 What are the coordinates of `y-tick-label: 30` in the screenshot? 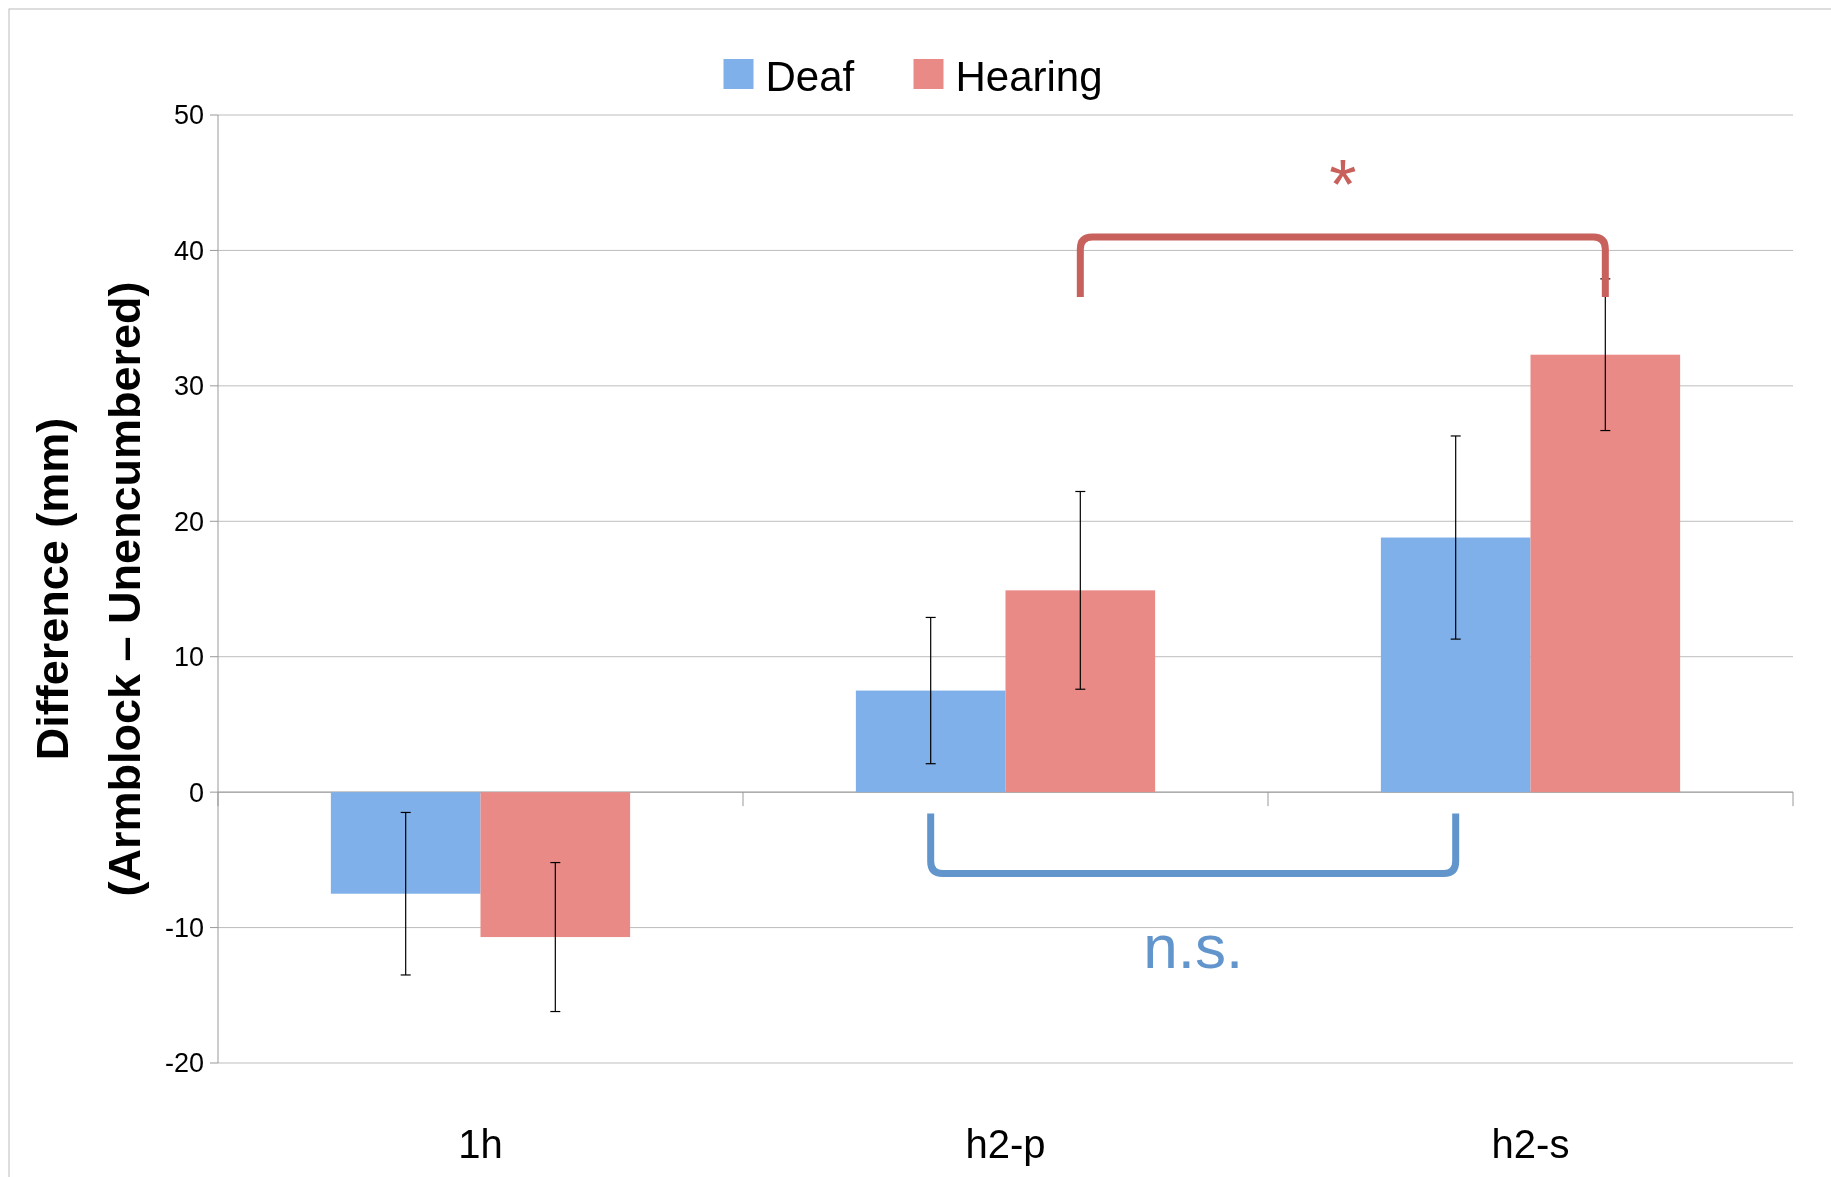 It's located at (188, 386).